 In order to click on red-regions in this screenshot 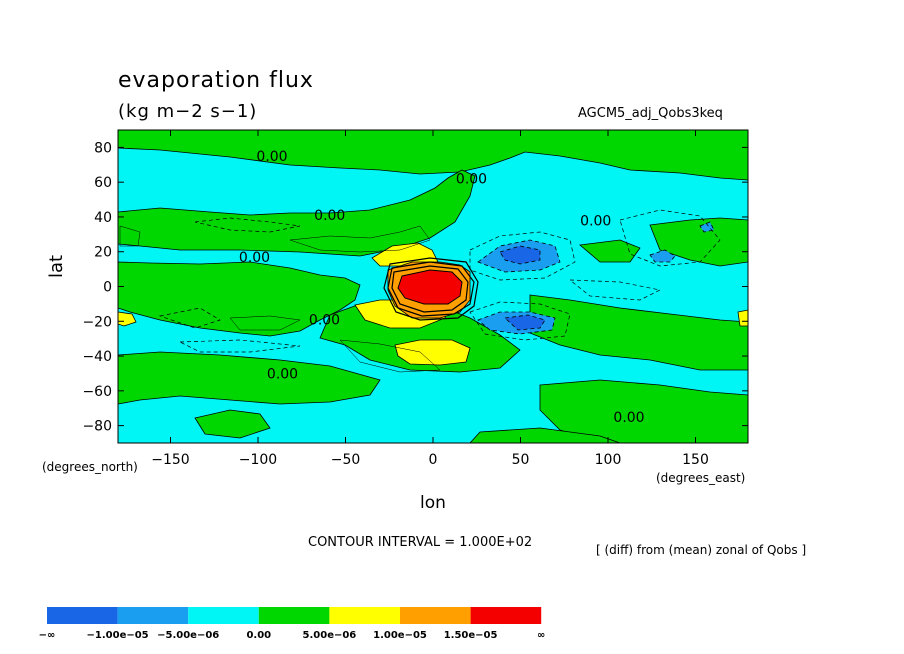, I will do `click(430, 287)`.